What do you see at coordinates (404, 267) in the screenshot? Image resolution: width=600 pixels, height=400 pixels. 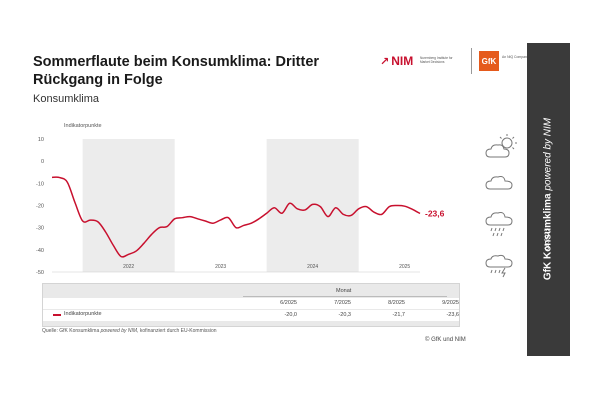 I see `x-year-label: 2025` at bounding box center [404, 267].